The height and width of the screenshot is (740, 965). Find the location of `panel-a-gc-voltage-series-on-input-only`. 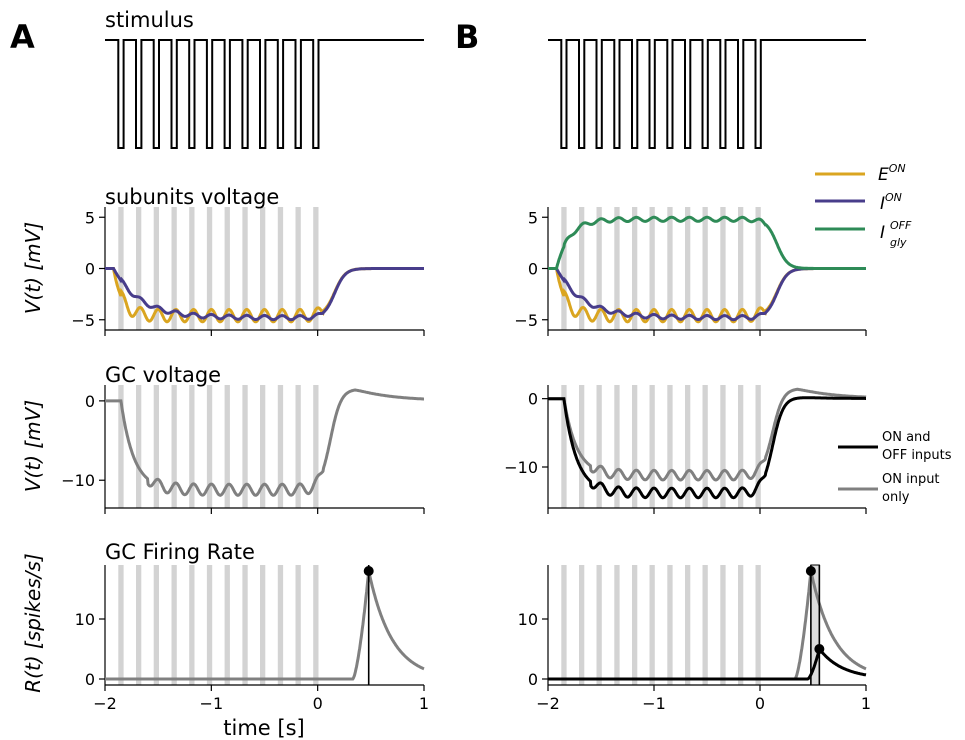

panel-a-gc-voltage-series-on-input-only is located at coordinates (264, 442).